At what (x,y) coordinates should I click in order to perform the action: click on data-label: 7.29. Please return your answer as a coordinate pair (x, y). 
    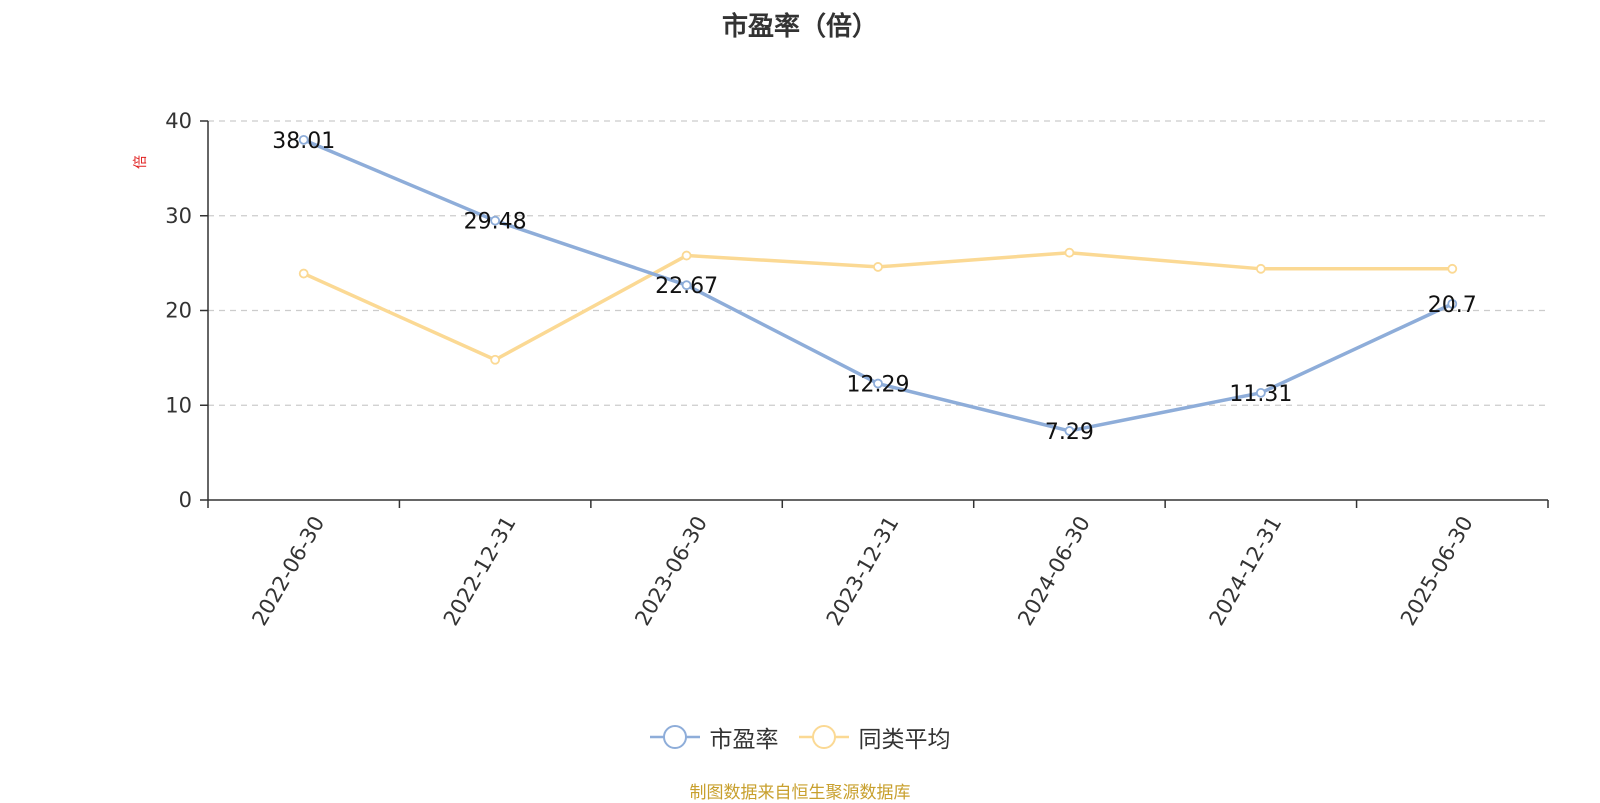
    Looking at the image, I should click on (1069, 432).